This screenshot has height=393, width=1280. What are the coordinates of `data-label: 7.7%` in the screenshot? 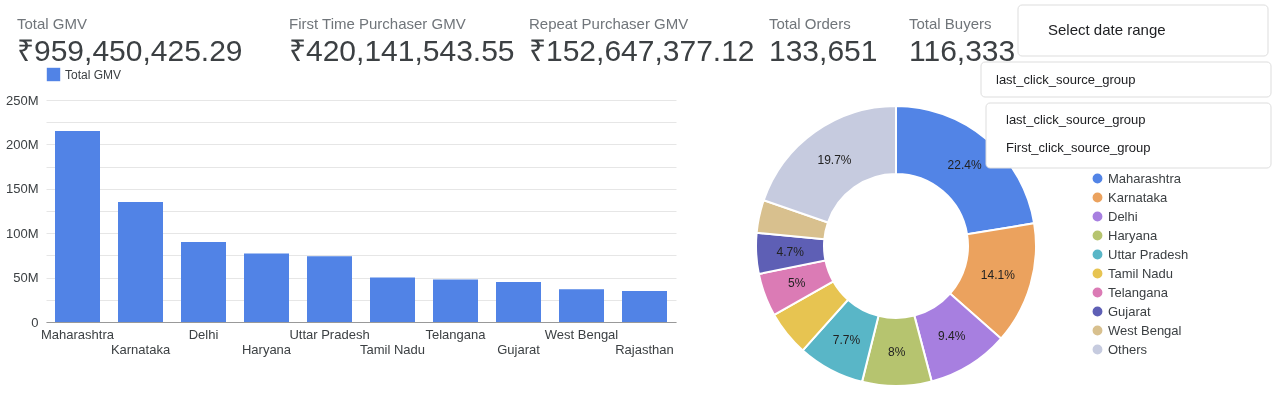 It's located at (846, 339).